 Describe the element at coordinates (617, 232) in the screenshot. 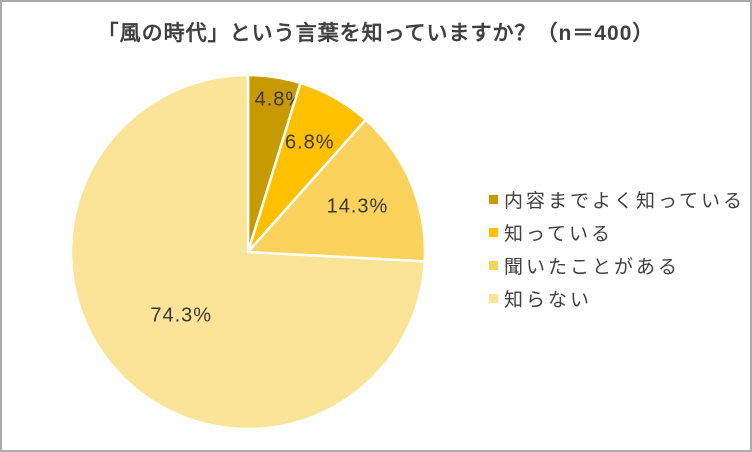

I see `legend-item: 知っている` at that location.